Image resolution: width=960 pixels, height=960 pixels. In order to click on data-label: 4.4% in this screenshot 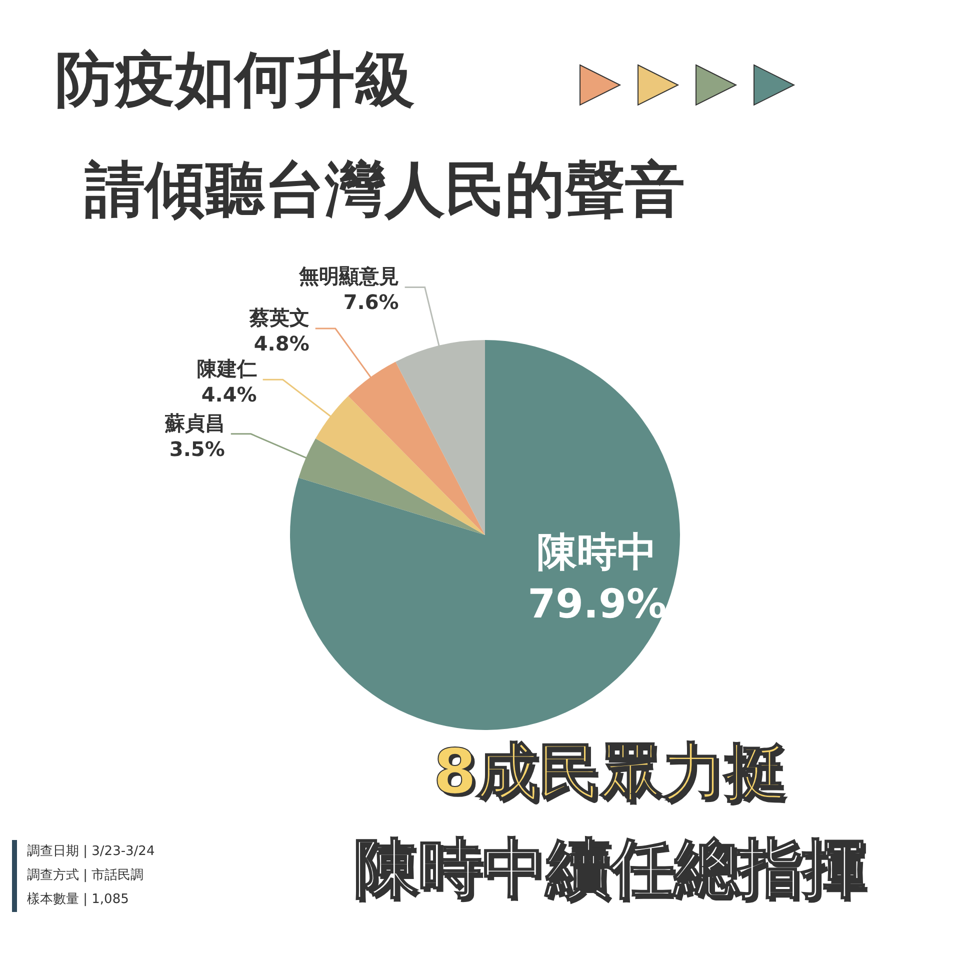, I will do `click(229, 394)`.